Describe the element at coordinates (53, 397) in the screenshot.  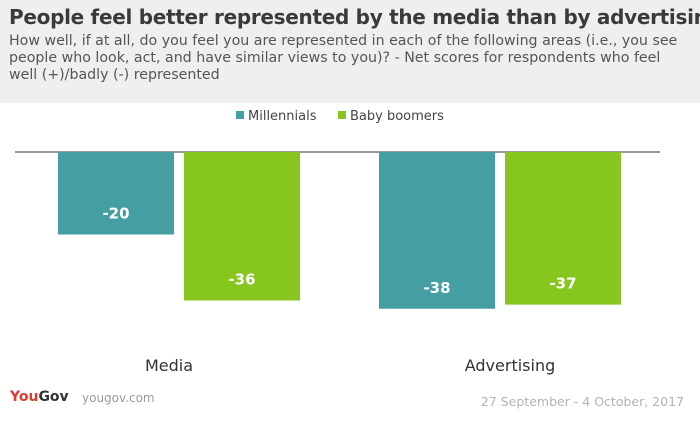
I see `logo-gov-text: Gov` at that location.